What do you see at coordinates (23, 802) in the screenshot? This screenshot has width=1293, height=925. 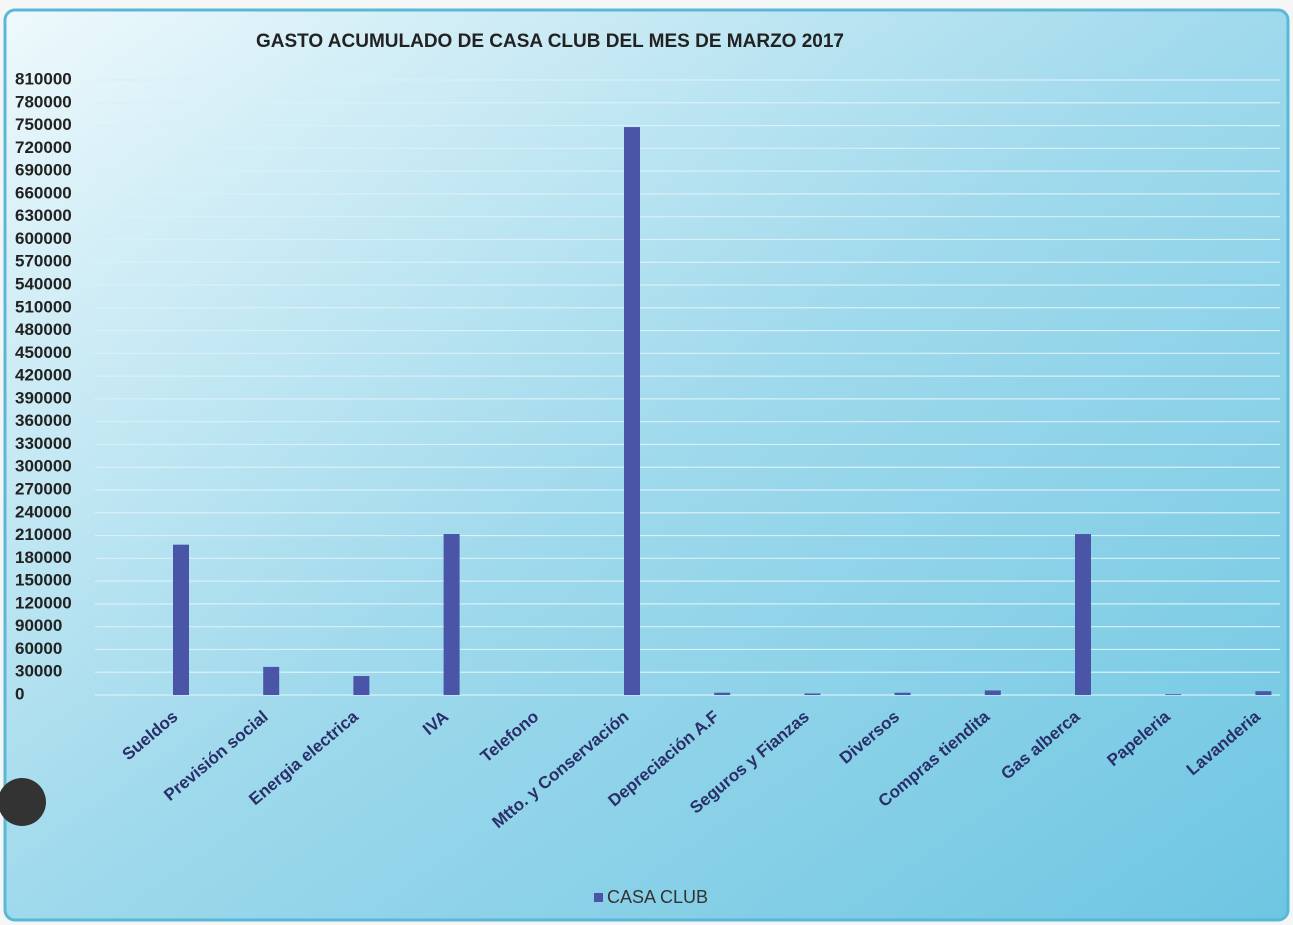 I see `hole-punch` at bounding box center [23, 802].